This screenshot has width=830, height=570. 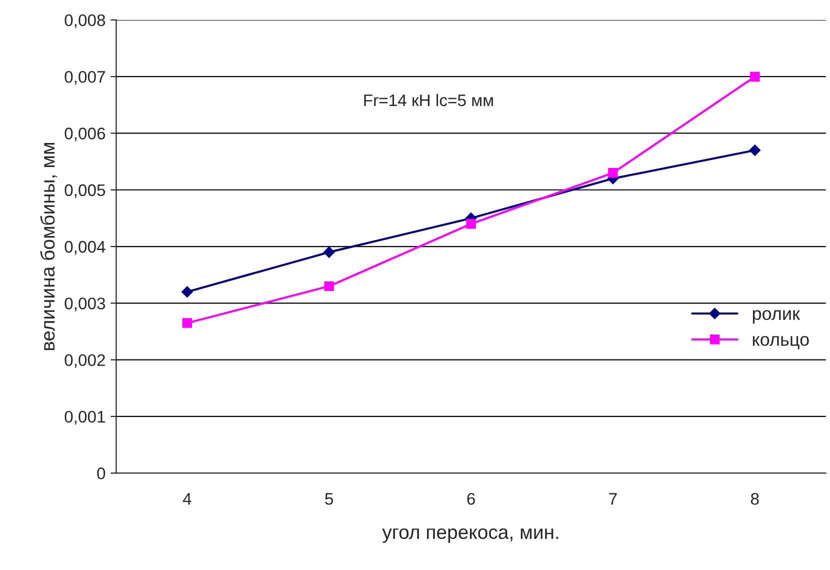 What do you see at coordinates (85, 21) in the screenshot?
I see `y-tick-label: 0,008` at bounding box center [85, 21].